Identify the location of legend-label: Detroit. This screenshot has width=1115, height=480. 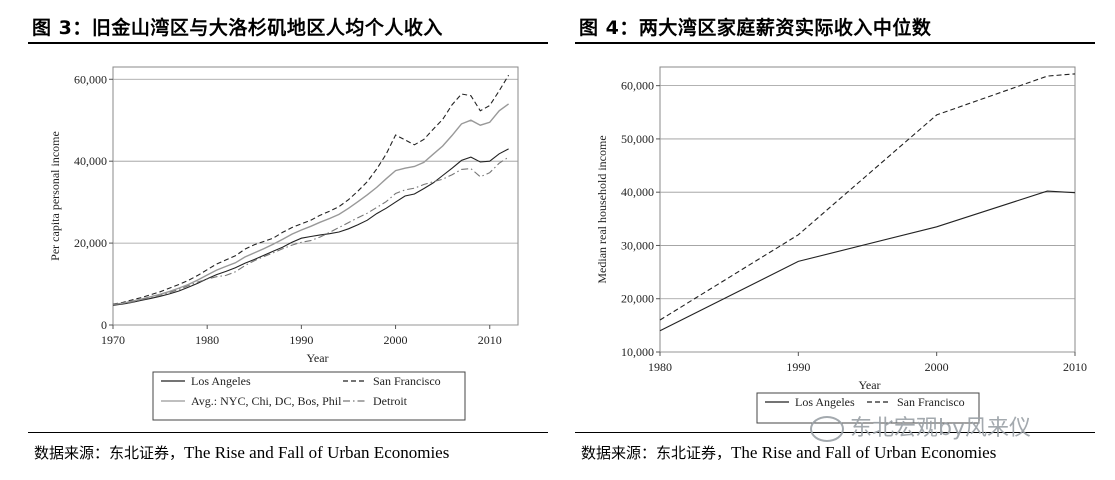
(390, 401).